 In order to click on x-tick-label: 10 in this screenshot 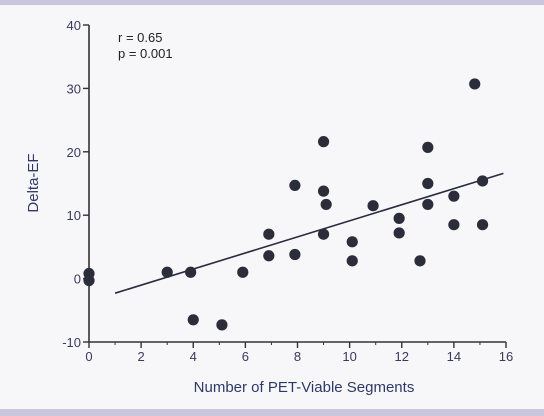, I will do `click(349, 356)`.